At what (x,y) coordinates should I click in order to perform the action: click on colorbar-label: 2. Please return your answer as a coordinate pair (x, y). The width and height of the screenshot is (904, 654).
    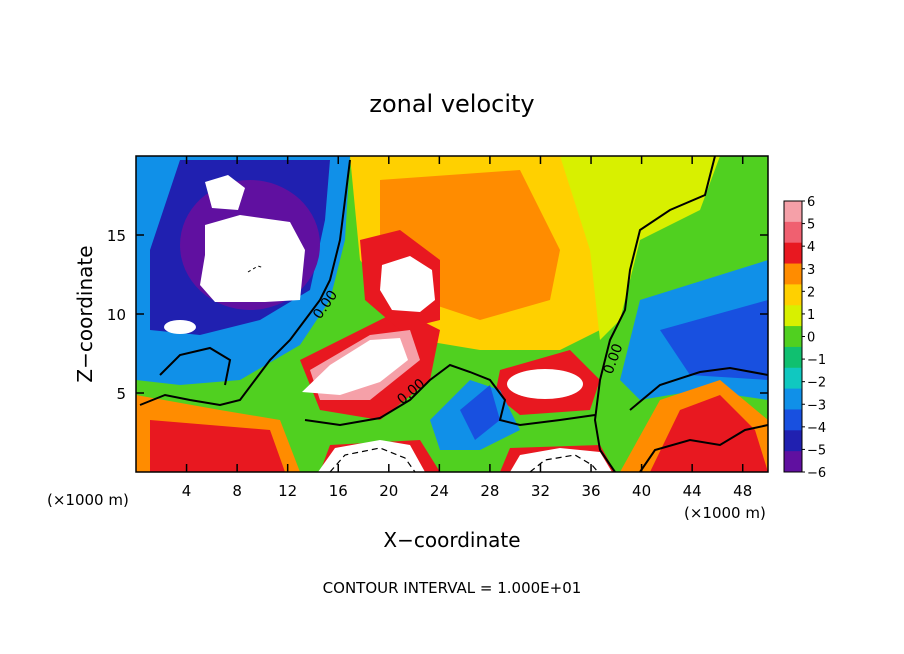
    Looking at the image, I should click on (811, 292).